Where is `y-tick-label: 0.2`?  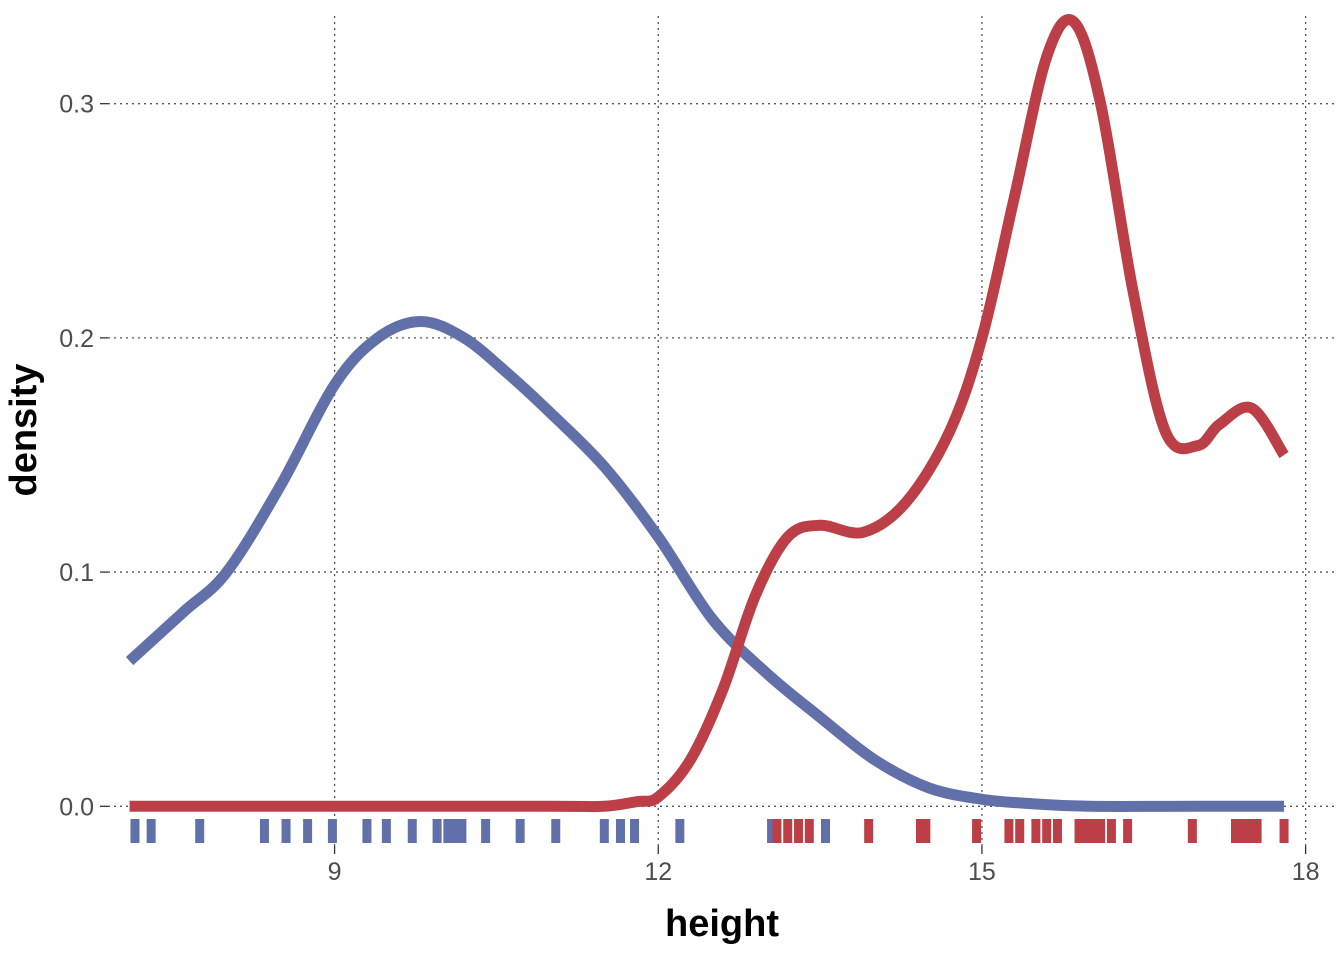 y-tick-label: 0.2 is located at coordinates (76, 339).